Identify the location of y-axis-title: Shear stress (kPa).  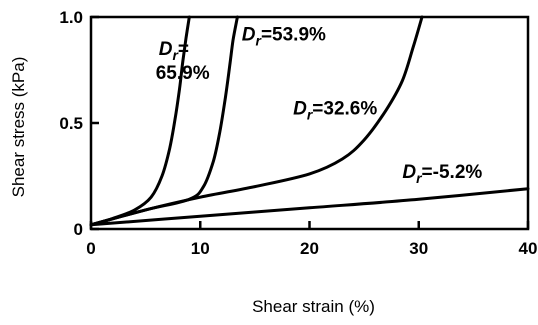
(18, 127).